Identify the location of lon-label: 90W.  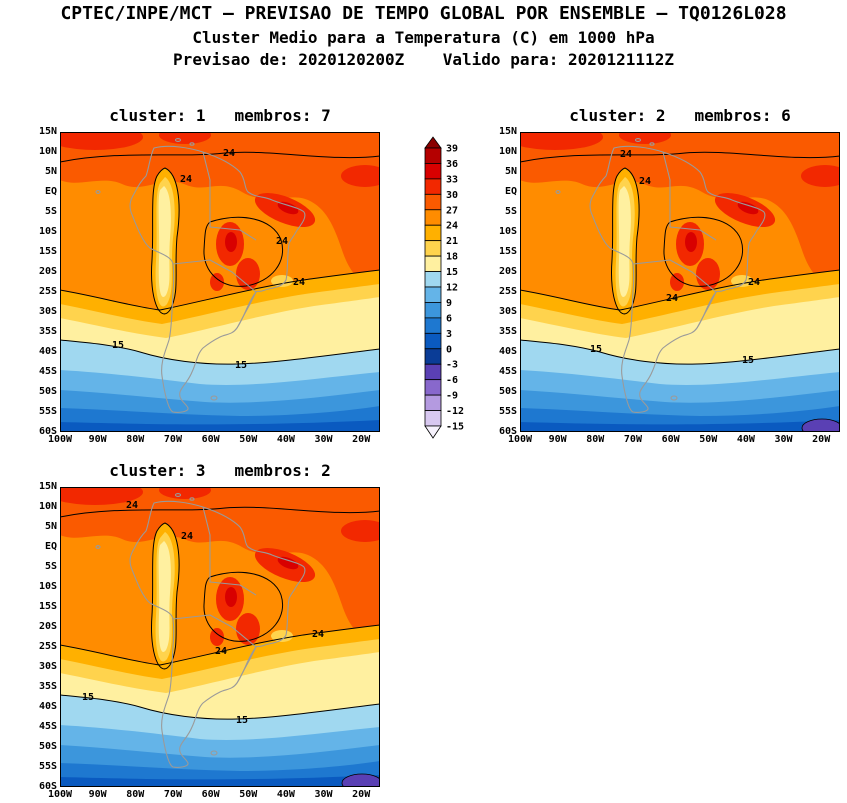
(97, 439).